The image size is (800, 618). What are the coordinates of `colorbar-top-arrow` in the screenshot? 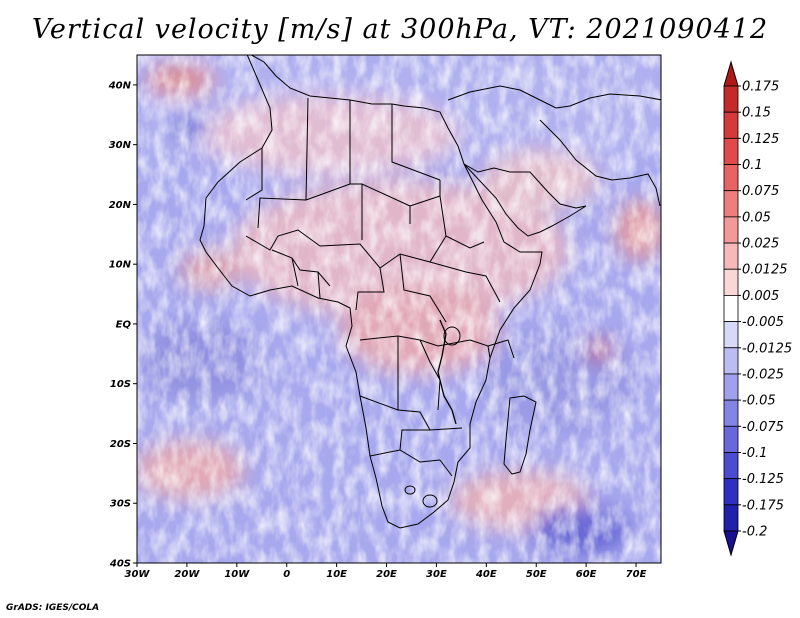 It's located at (731, 73).